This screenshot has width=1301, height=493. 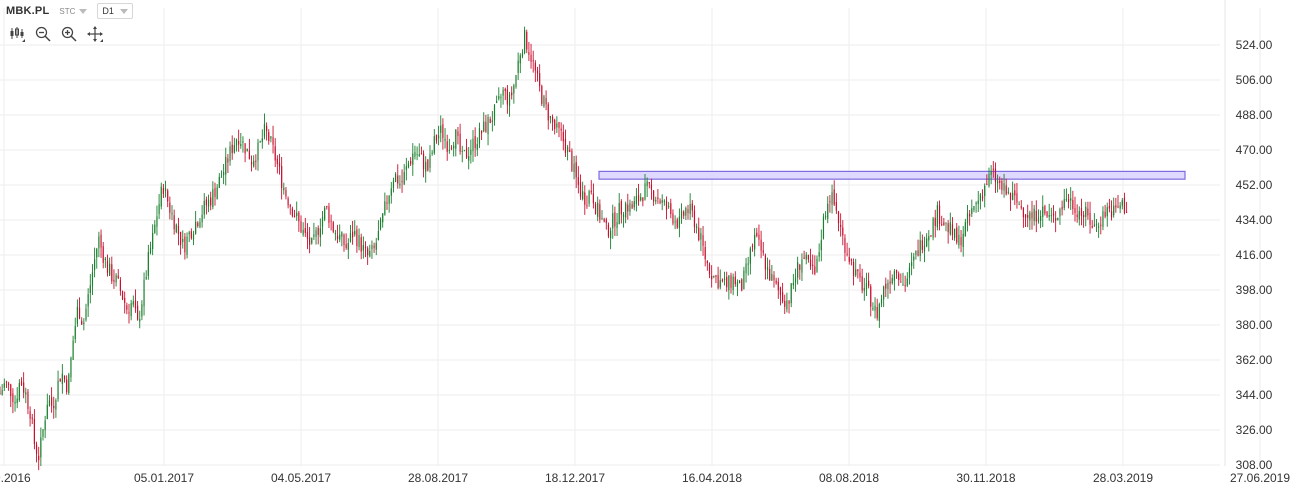 I want to click on x-tick-label: 08.08.2018, so click(x=849, y=478).